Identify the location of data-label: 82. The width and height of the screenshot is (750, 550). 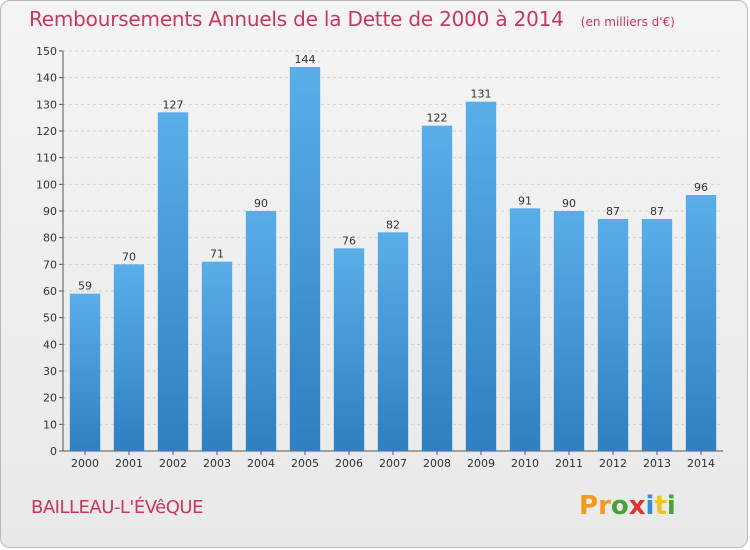
(393, 224).